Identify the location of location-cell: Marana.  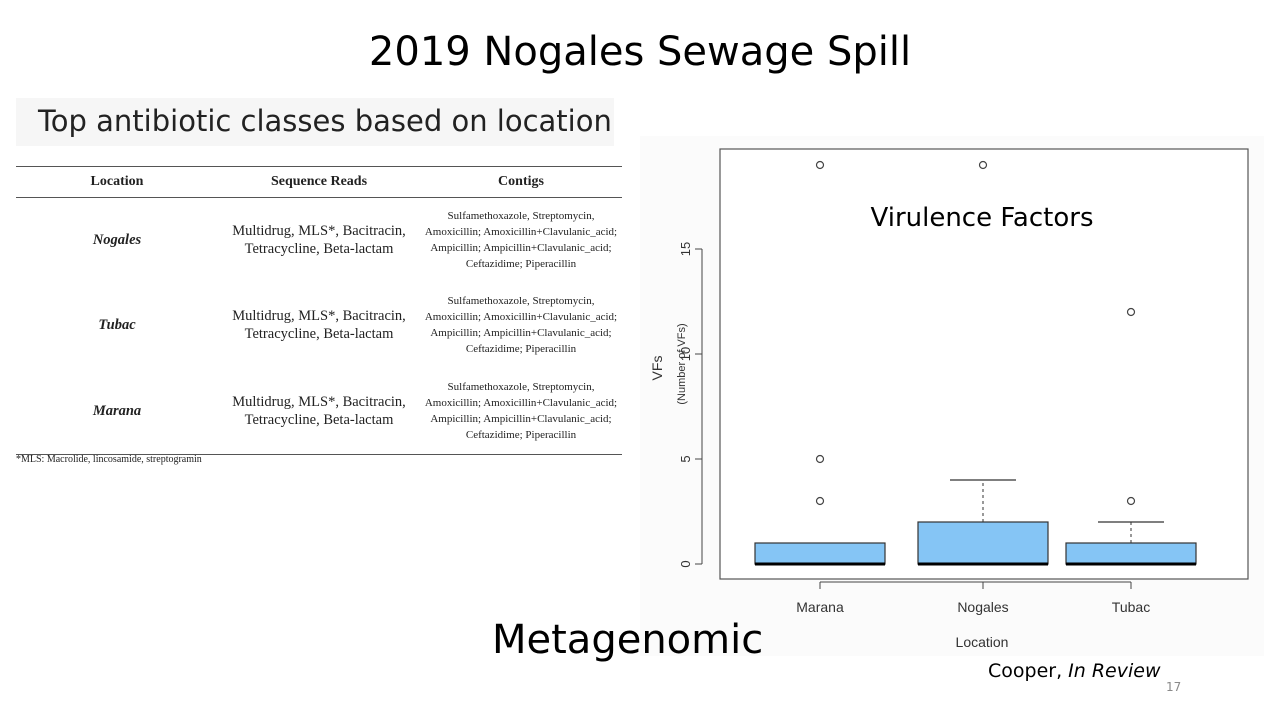
(117, 411).